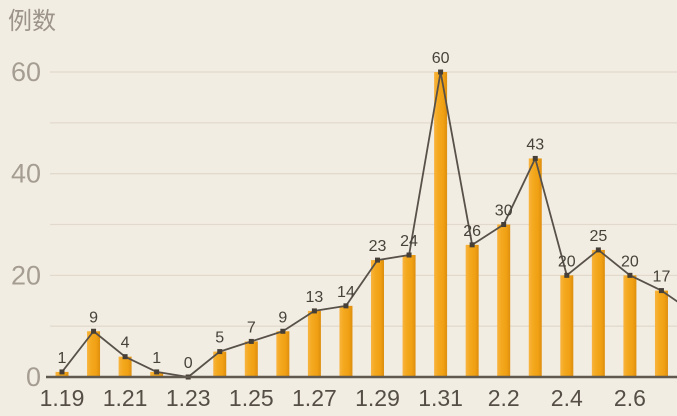  Describe the element at coordinates (630, 326) in the screenshot. I see `bar-2.6` at that location.